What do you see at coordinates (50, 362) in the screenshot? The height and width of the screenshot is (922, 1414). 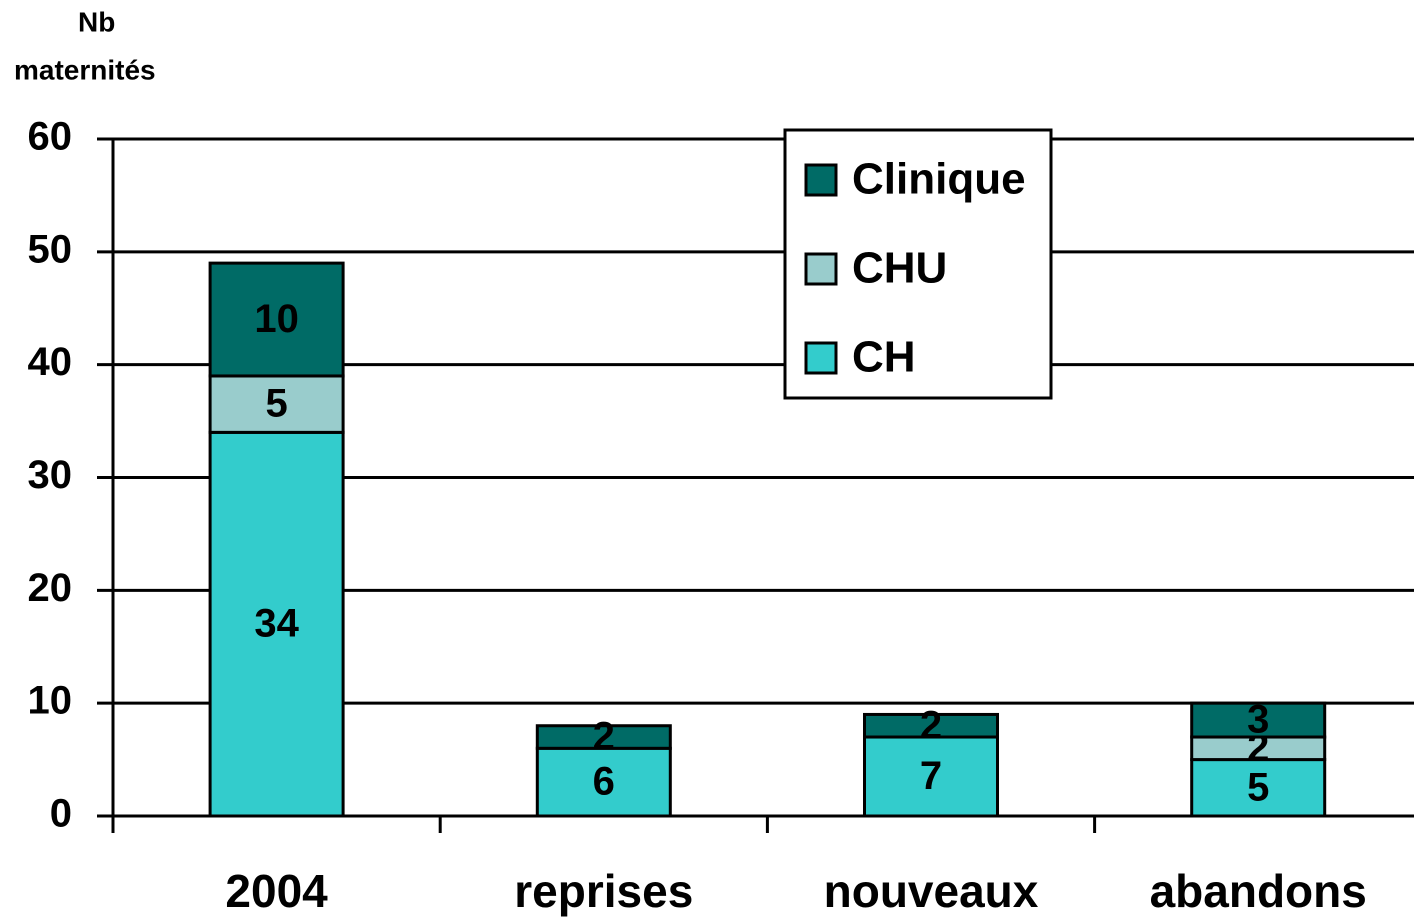 I see `y-tick-label: 40` at bounding box center [50, 362].